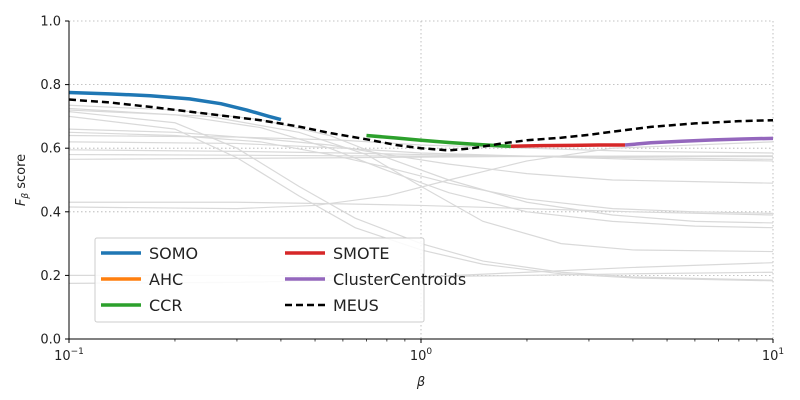 This screenshot has height=400, width=800. I want to click on series-line-clustercentroids, so click(699, 141).